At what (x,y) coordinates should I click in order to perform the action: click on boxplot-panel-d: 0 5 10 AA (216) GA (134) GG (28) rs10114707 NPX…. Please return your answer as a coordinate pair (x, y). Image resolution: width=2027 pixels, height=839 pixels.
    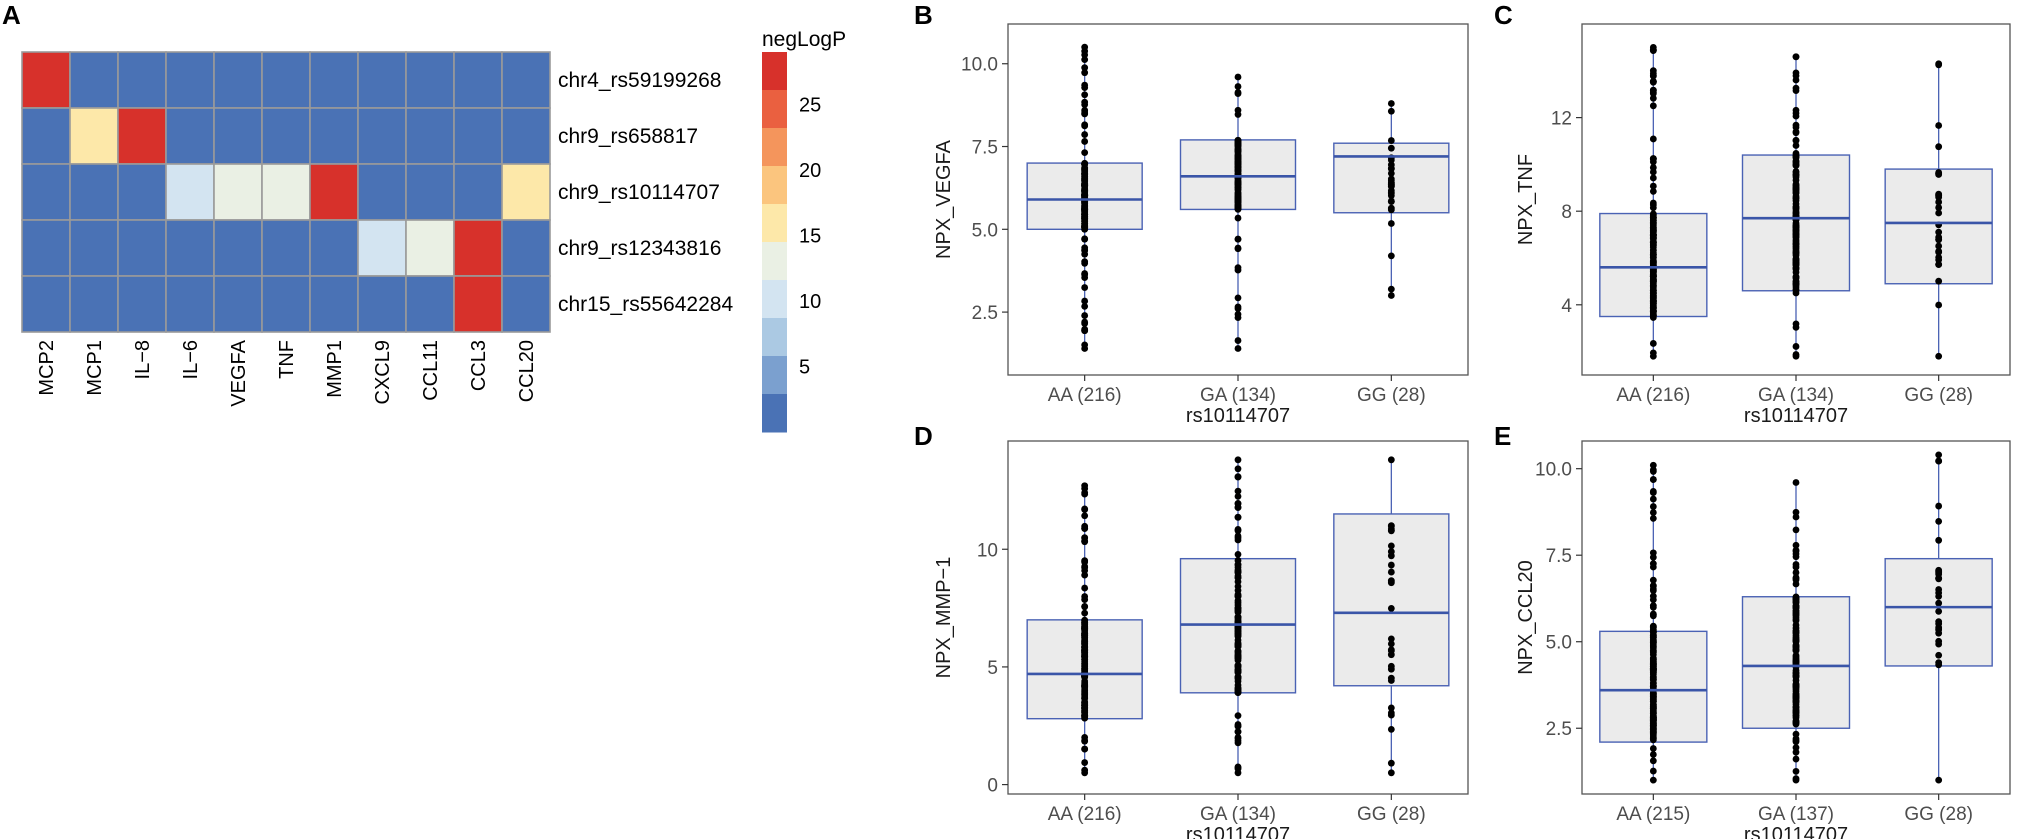
    Looking at the image, I should click on (1201, 639).